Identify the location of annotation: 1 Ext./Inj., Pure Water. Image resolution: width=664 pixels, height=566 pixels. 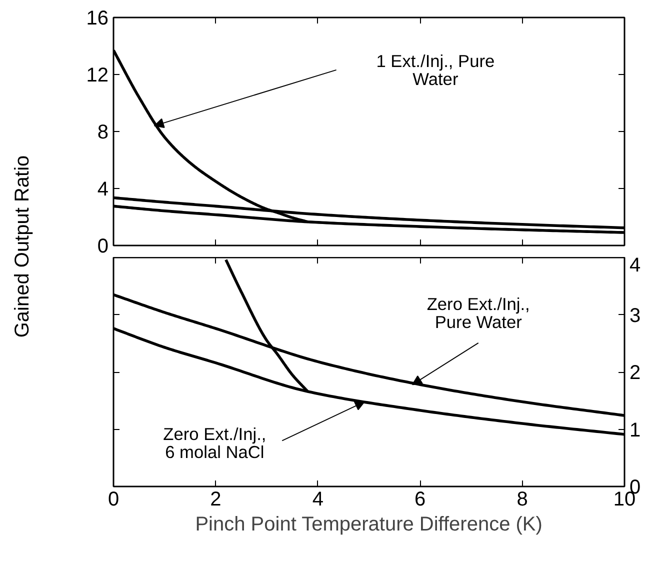
(435, 69).